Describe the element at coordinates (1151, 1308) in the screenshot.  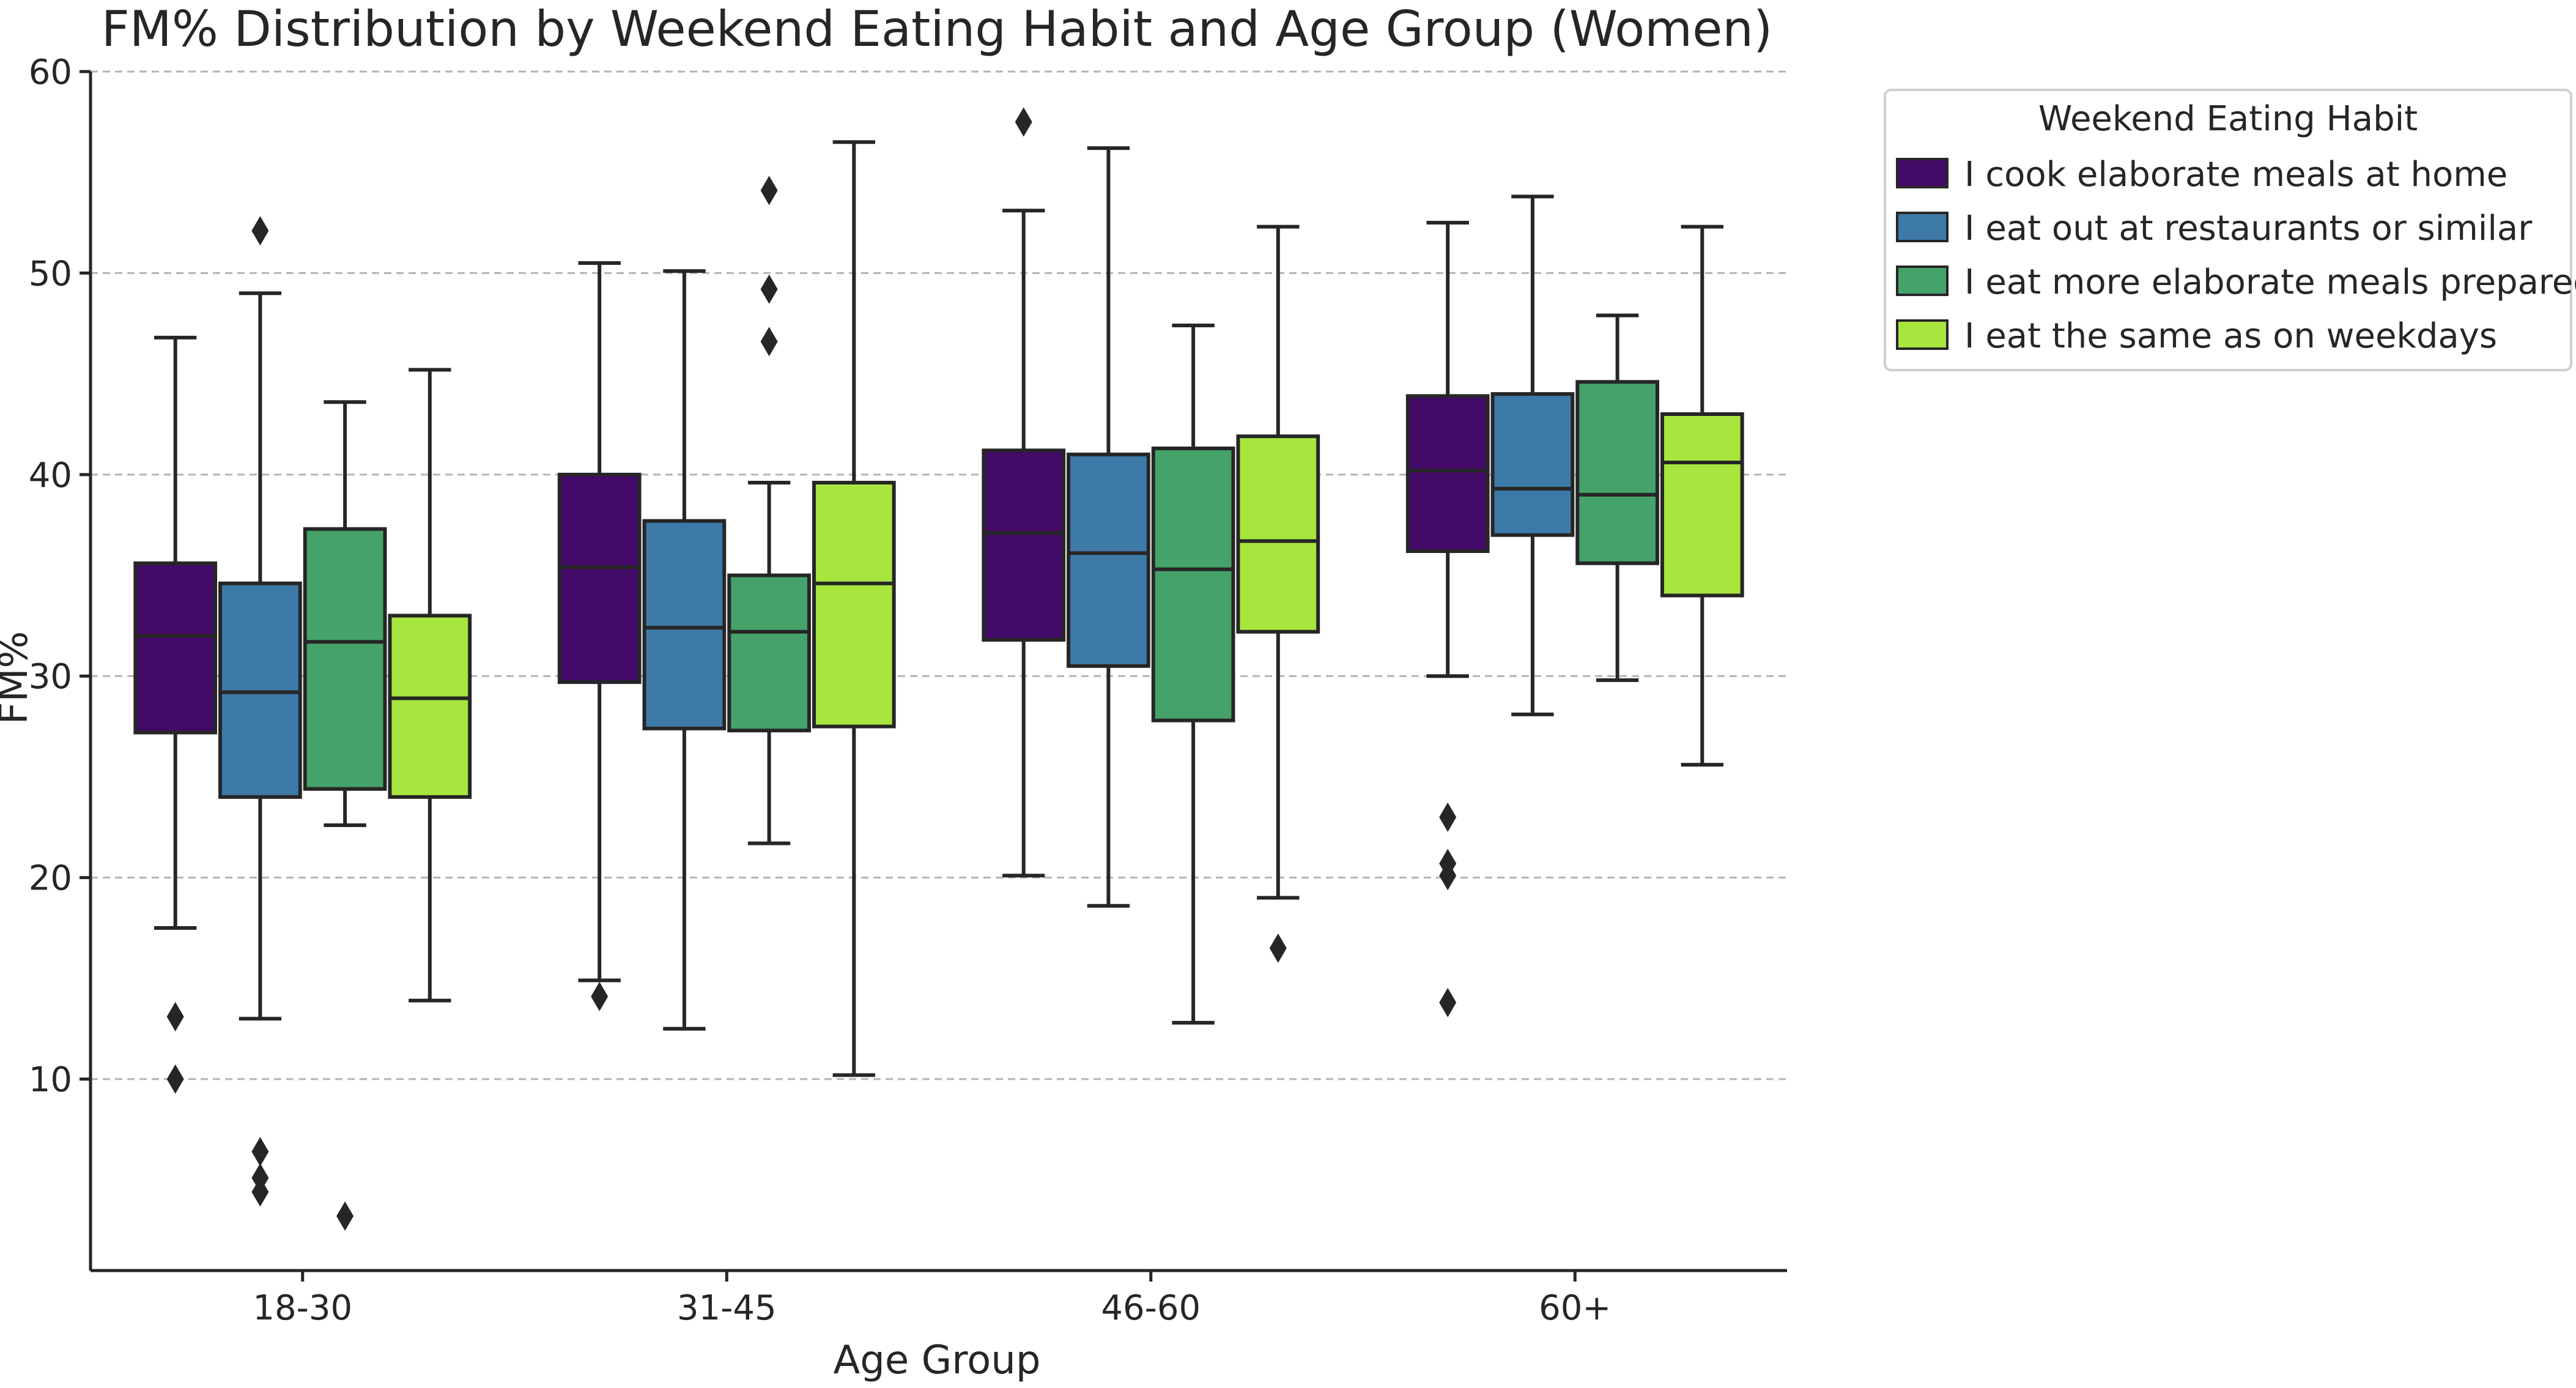
I see `x-tick-label-46-60: 46-60` at that location.